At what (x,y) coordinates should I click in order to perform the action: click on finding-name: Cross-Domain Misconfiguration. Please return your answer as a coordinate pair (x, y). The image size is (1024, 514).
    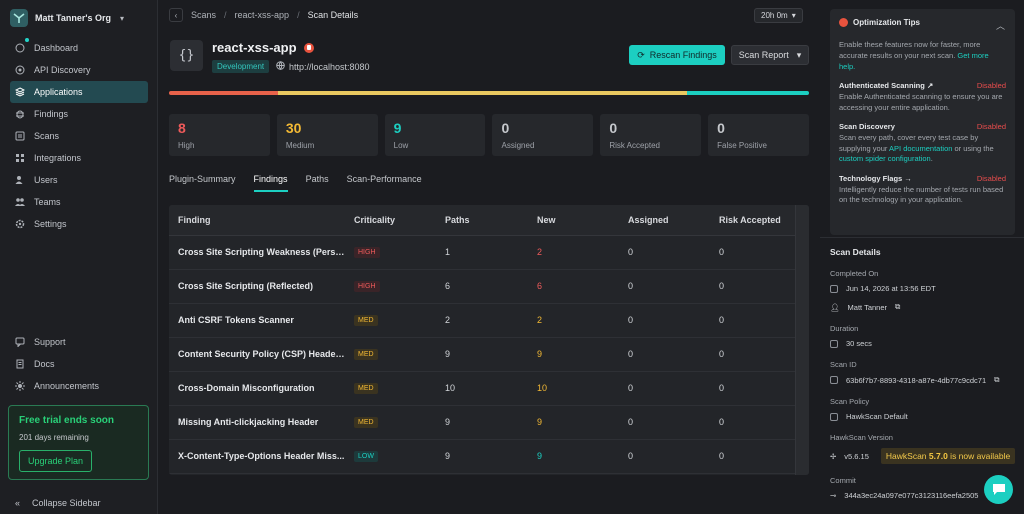
    Looking at the image, I should click on (257, 388).